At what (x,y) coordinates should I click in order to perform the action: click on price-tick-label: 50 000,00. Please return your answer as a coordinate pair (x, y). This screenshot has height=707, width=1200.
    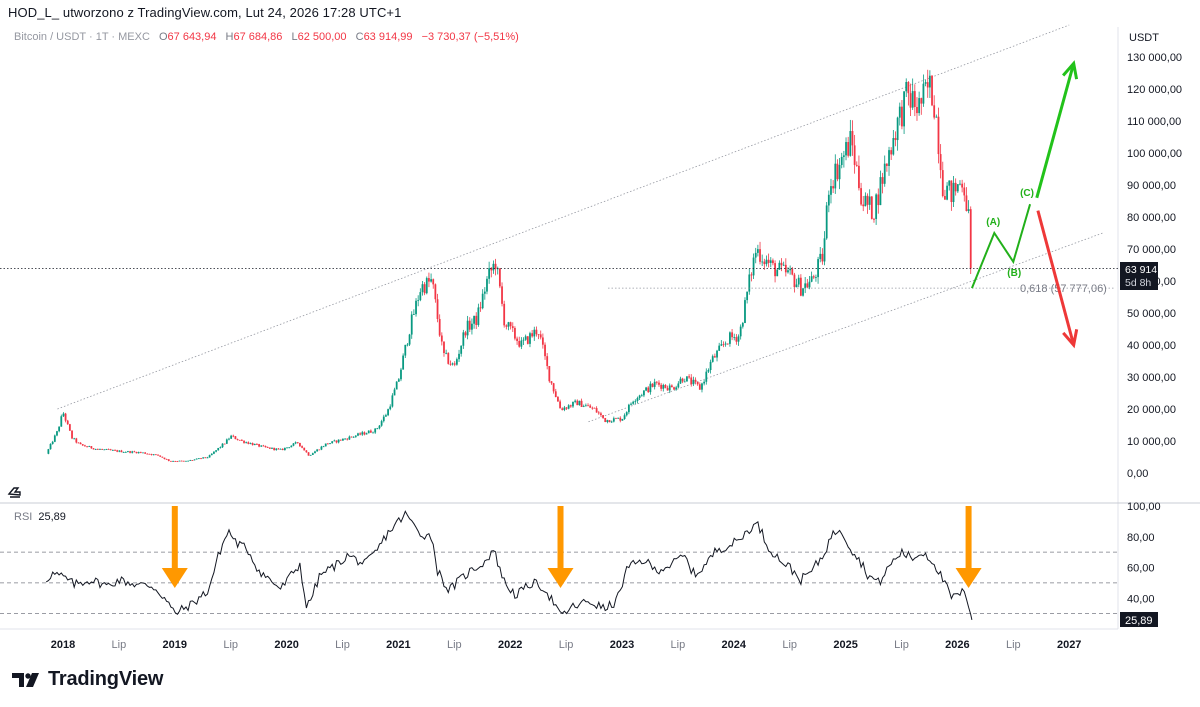
    Looking at the image, I should click on (1151, 314).